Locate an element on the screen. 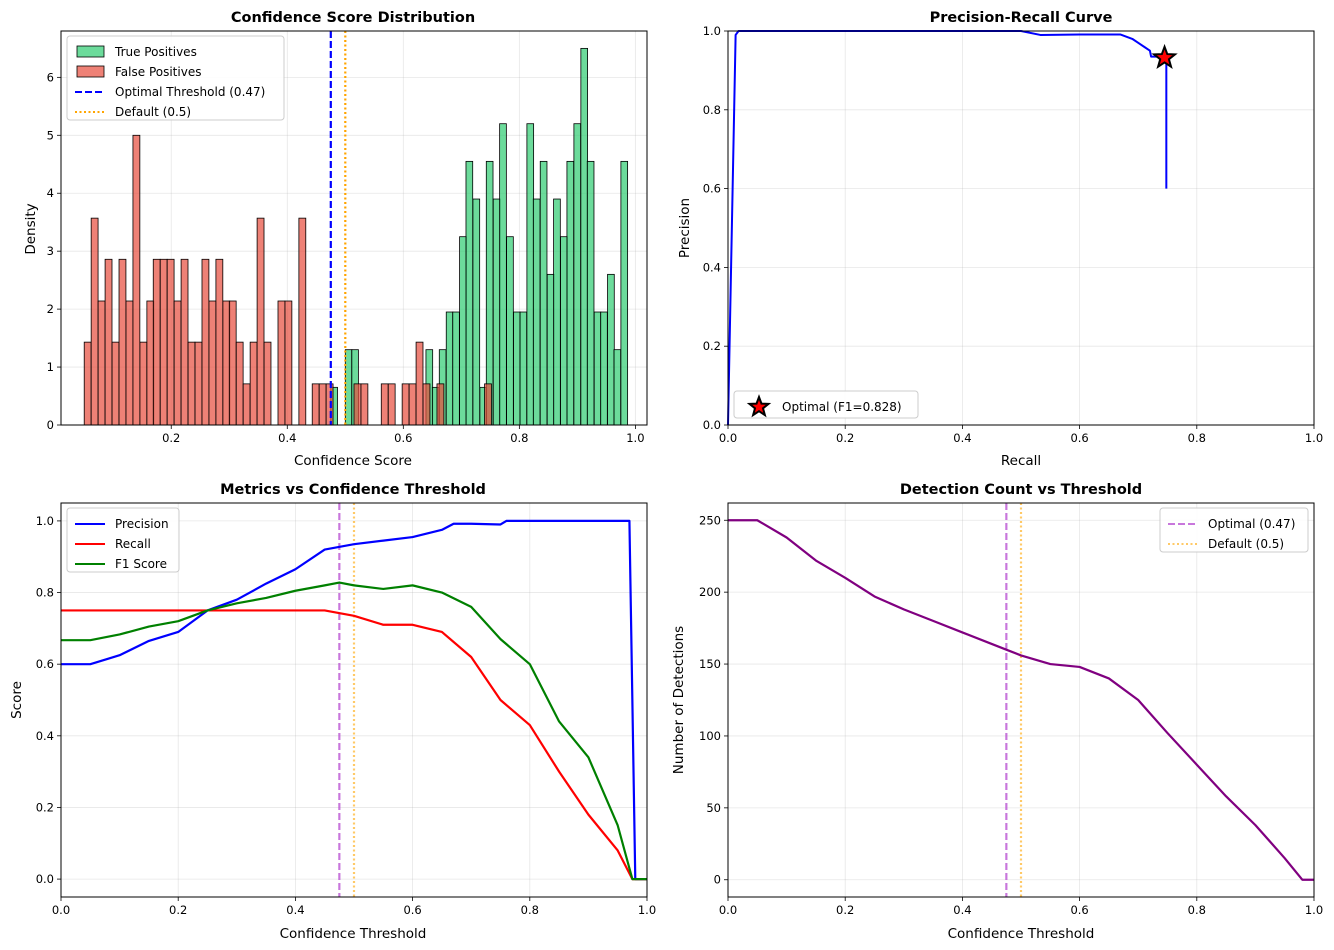 The width and height of the screenshot is (1334, 950). chart-title: Precision-Recall Curve is located at coordinates (1021, 18).